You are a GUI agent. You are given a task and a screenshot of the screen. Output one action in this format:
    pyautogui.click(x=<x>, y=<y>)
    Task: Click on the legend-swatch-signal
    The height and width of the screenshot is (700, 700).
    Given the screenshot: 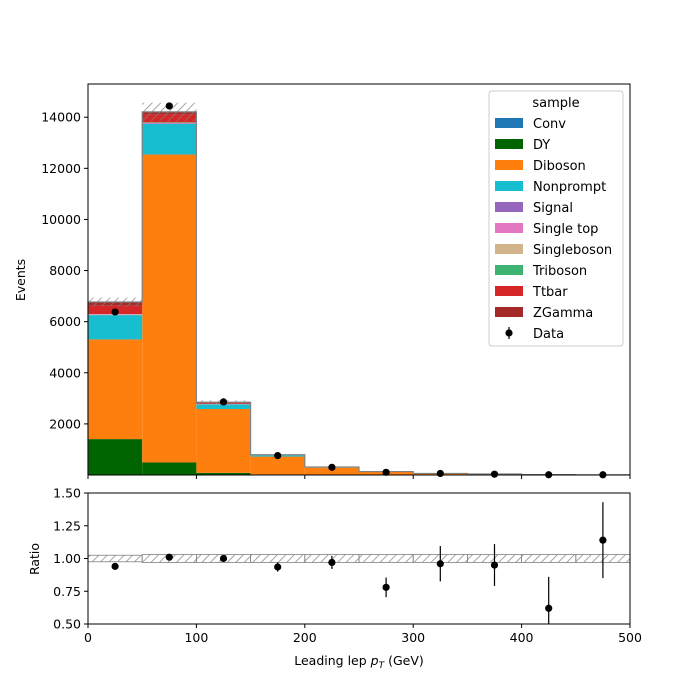 What is the action you would take?
    pyautogui.click(x=509, y=207)
    